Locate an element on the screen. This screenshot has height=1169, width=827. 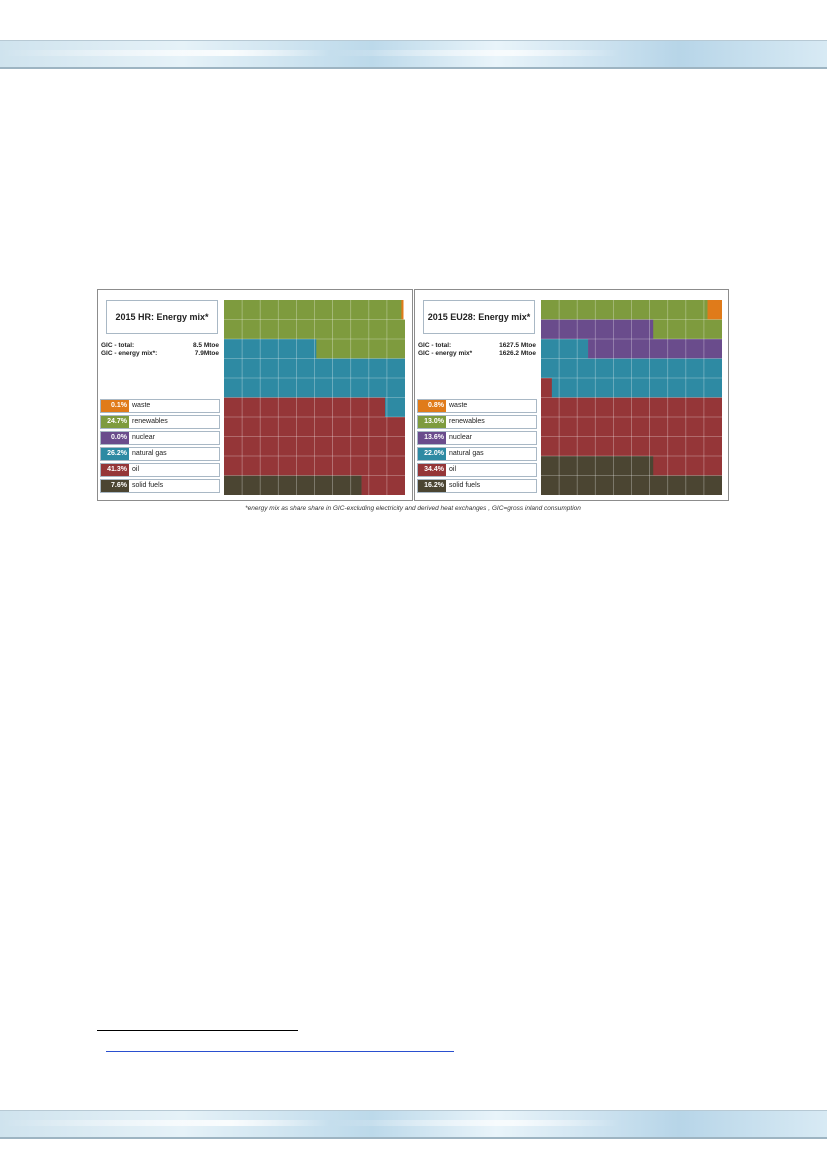
legend-pct: 7.6% is located at coordinates (115, 486).